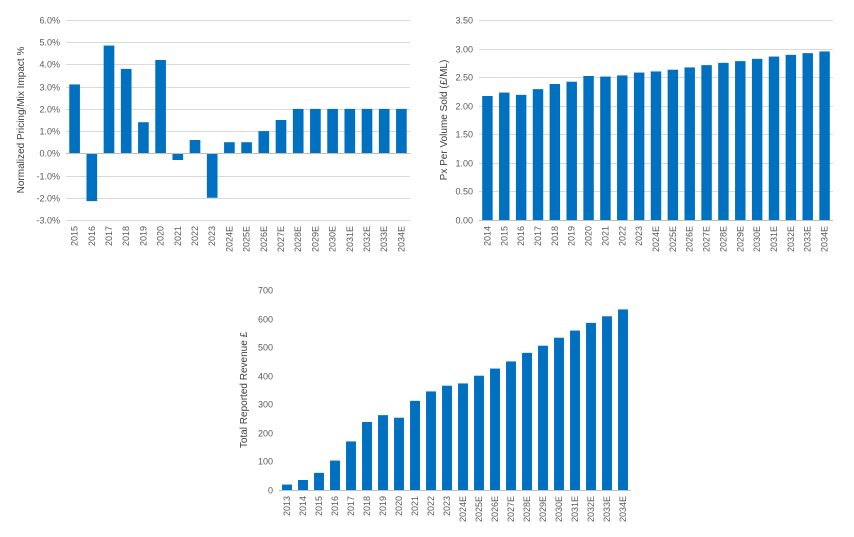 This screenshot has height=537, width=854. What do you see at coordinates (757, 239) in the screenshot?
I see `x-tick-label: 2030E` at bounding box center [757, 239].